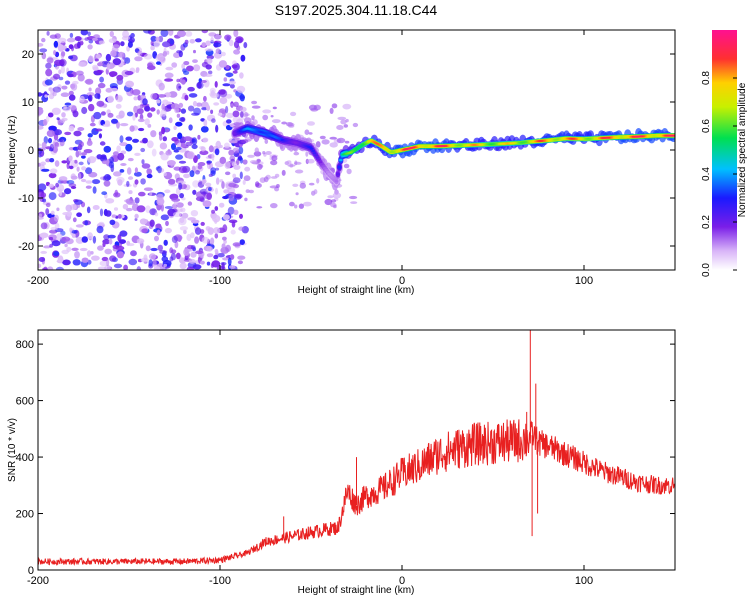 The width and height of the screenshot is (750, 600). Describe the element at coordinates (25, 515) in the screenshot. I see `y-tick-label: 200` at that location.